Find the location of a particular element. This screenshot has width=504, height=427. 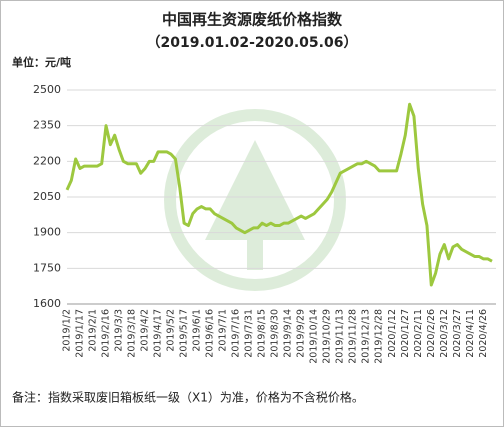

x-tick-label: 2019/4/2 is located at coordinates (145, 330).